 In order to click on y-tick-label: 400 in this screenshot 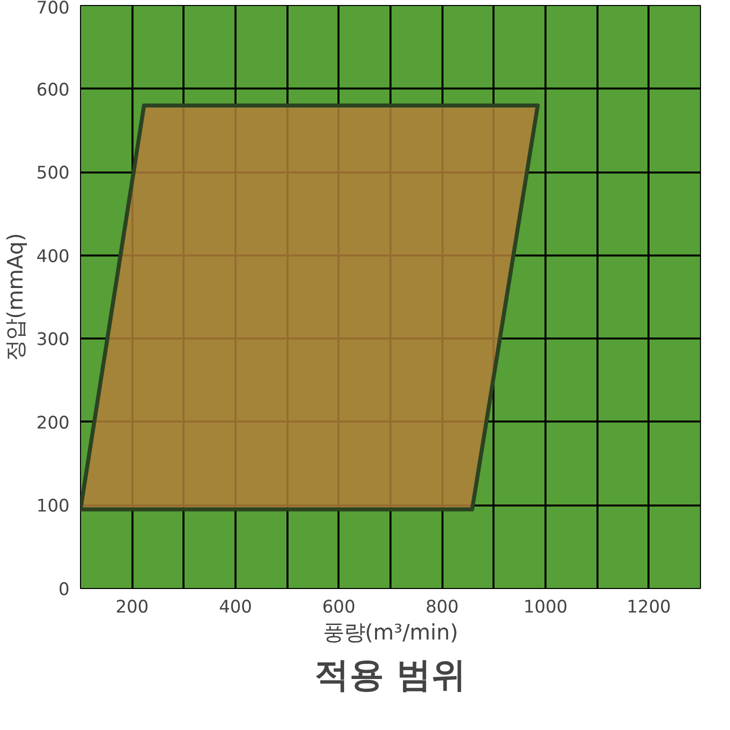, I will do `click(53, 256)`.